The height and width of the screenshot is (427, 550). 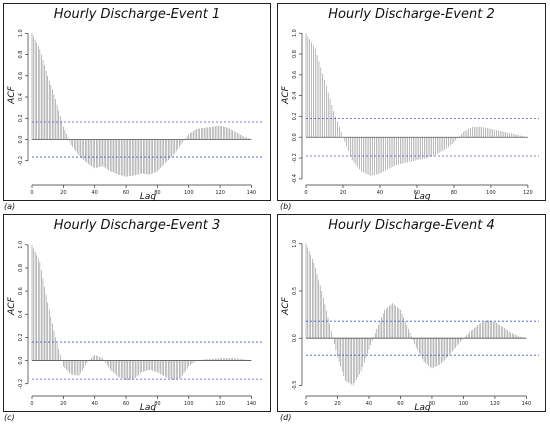 I want to click on panel-label-b: (b), so click(x=286, y=206).